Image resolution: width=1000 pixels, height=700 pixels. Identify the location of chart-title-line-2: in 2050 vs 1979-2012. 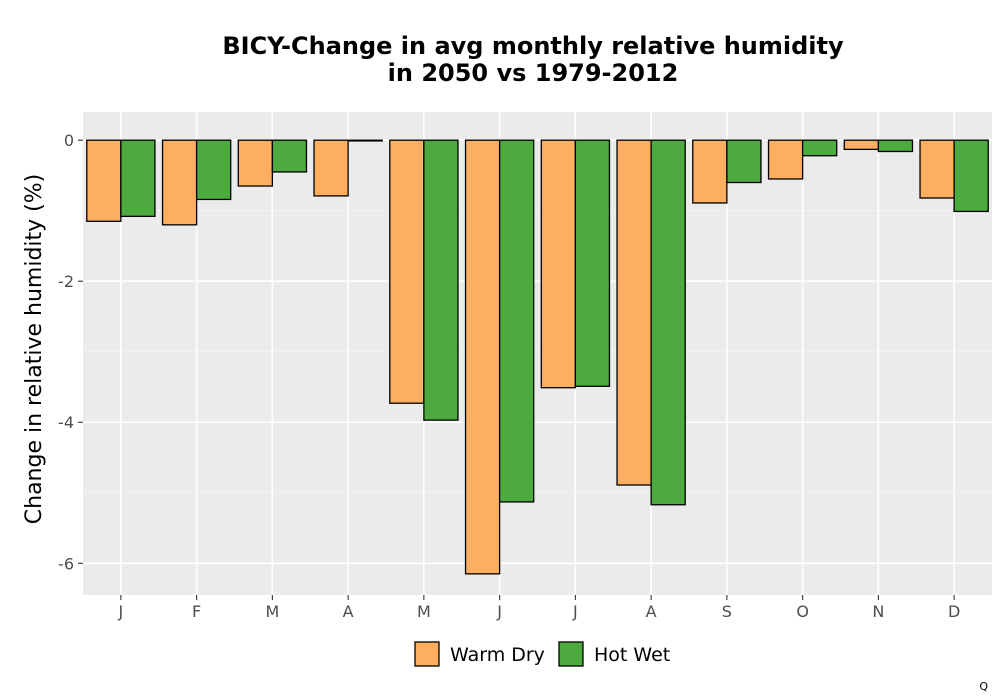
(533, 73).